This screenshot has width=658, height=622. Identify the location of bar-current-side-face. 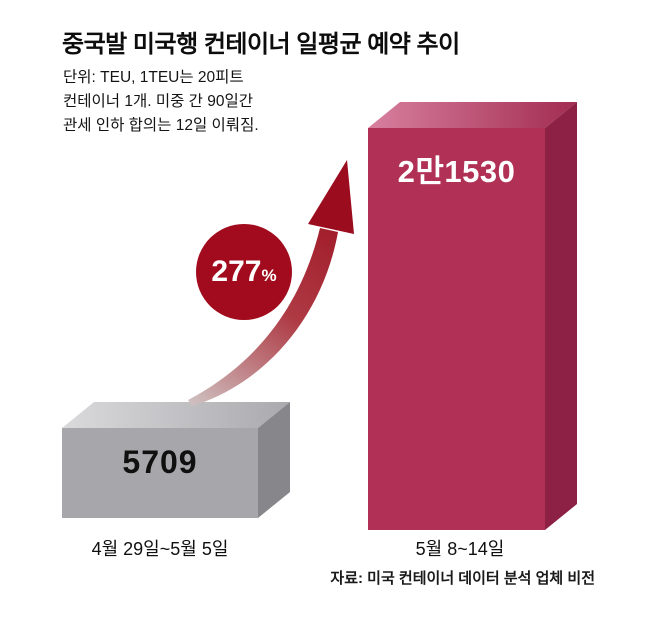
(561, 316).